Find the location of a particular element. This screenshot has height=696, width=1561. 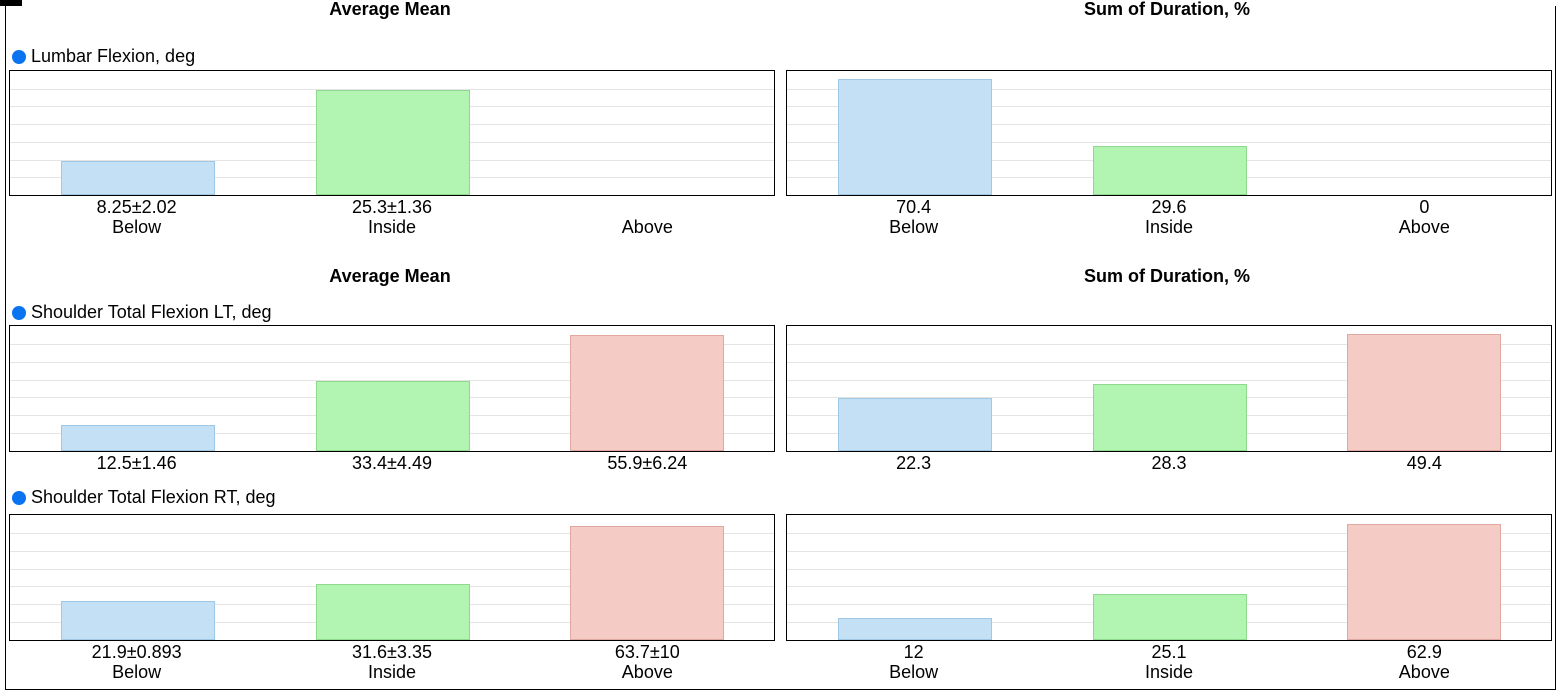

value-label-above: 49.4 is located at coordinates (1424, 463).